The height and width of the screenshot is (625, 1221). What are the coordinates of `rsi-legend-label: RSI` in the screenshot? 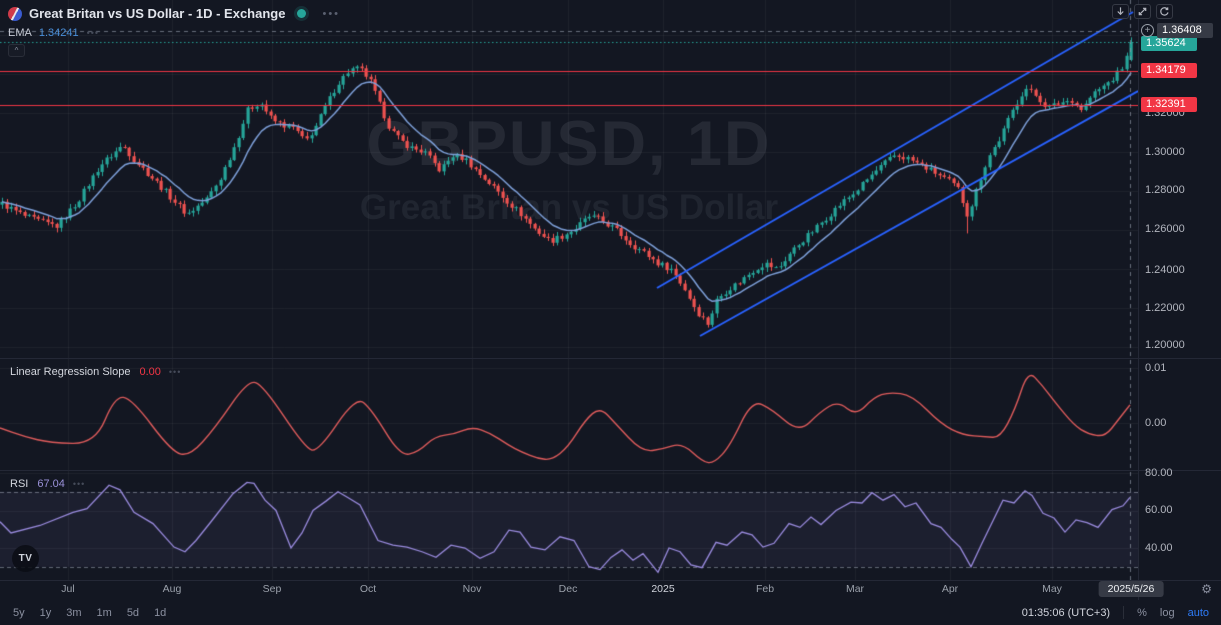 It's located at (19, 484).